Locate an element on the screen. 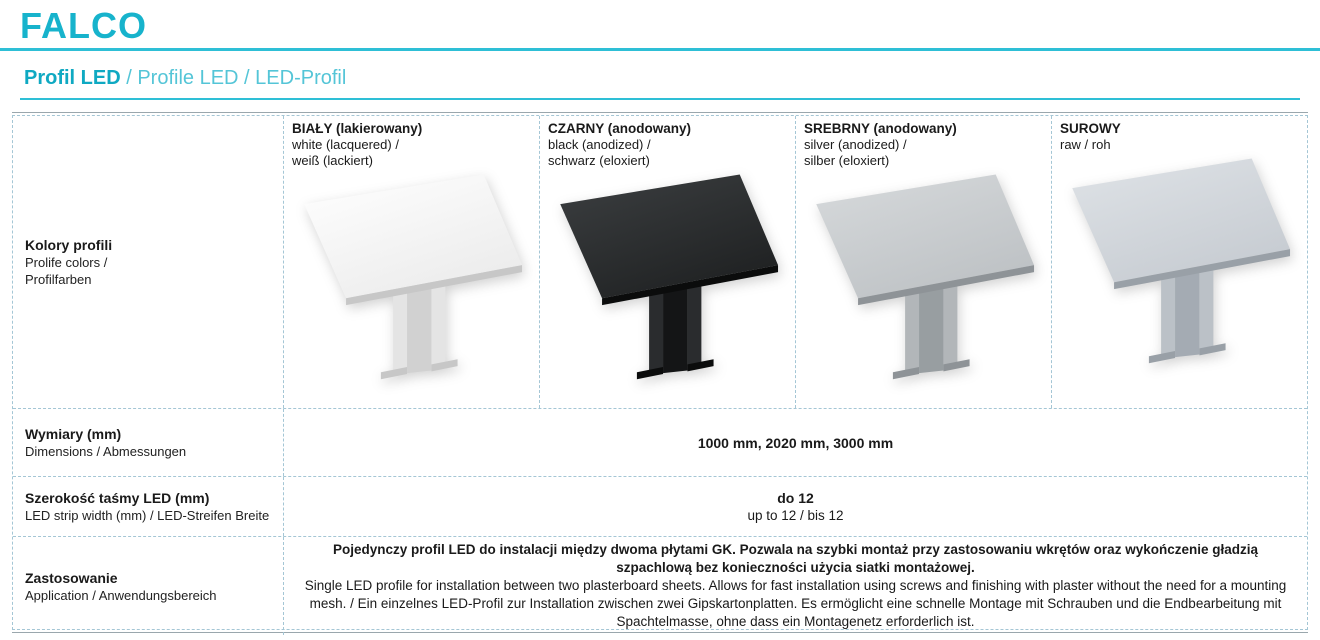 This screenshot has height=640, width=1320. profile-image-silver is located at coordinates (925, 277).